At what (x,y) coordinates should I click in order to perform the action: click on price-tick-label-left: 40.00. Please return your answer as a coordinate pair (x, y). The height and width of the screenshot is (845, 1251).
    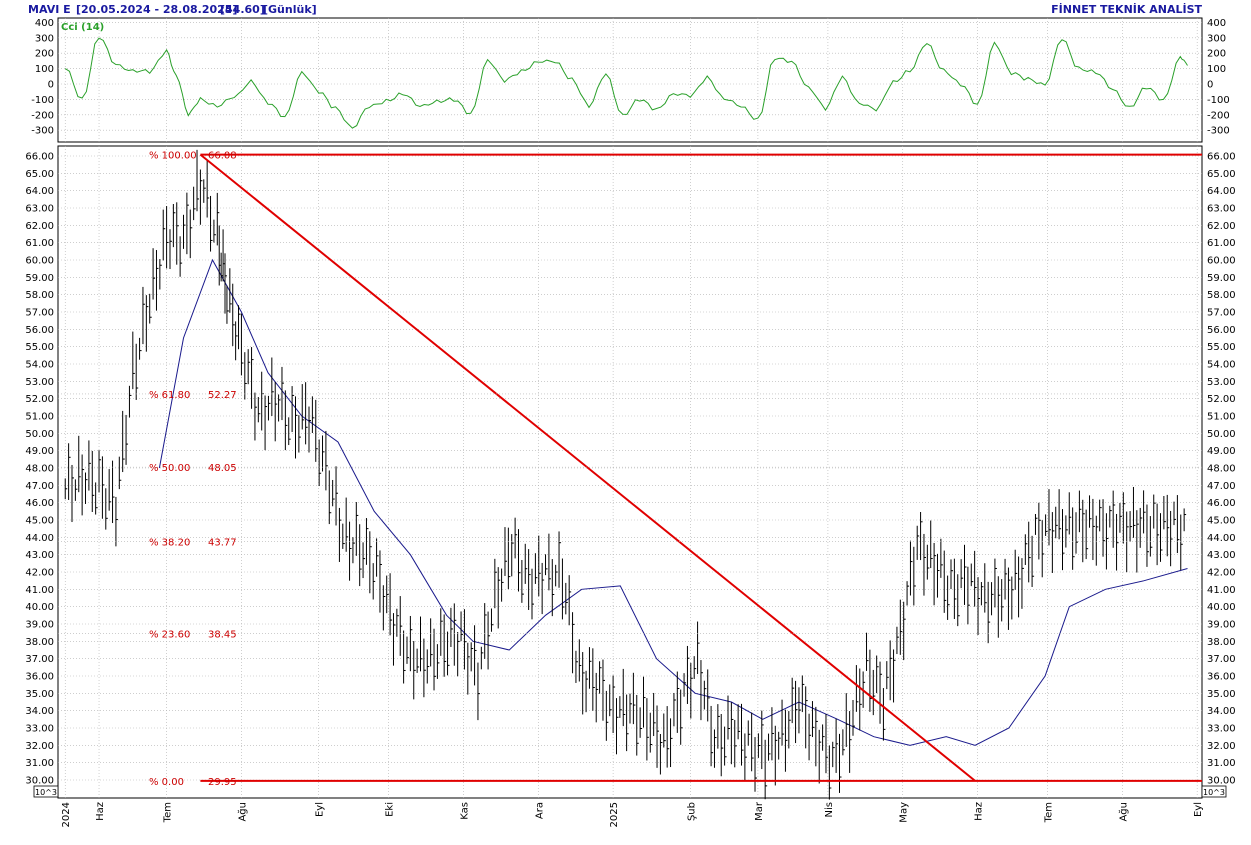
    Looking at the image, I should click on (39, 607).